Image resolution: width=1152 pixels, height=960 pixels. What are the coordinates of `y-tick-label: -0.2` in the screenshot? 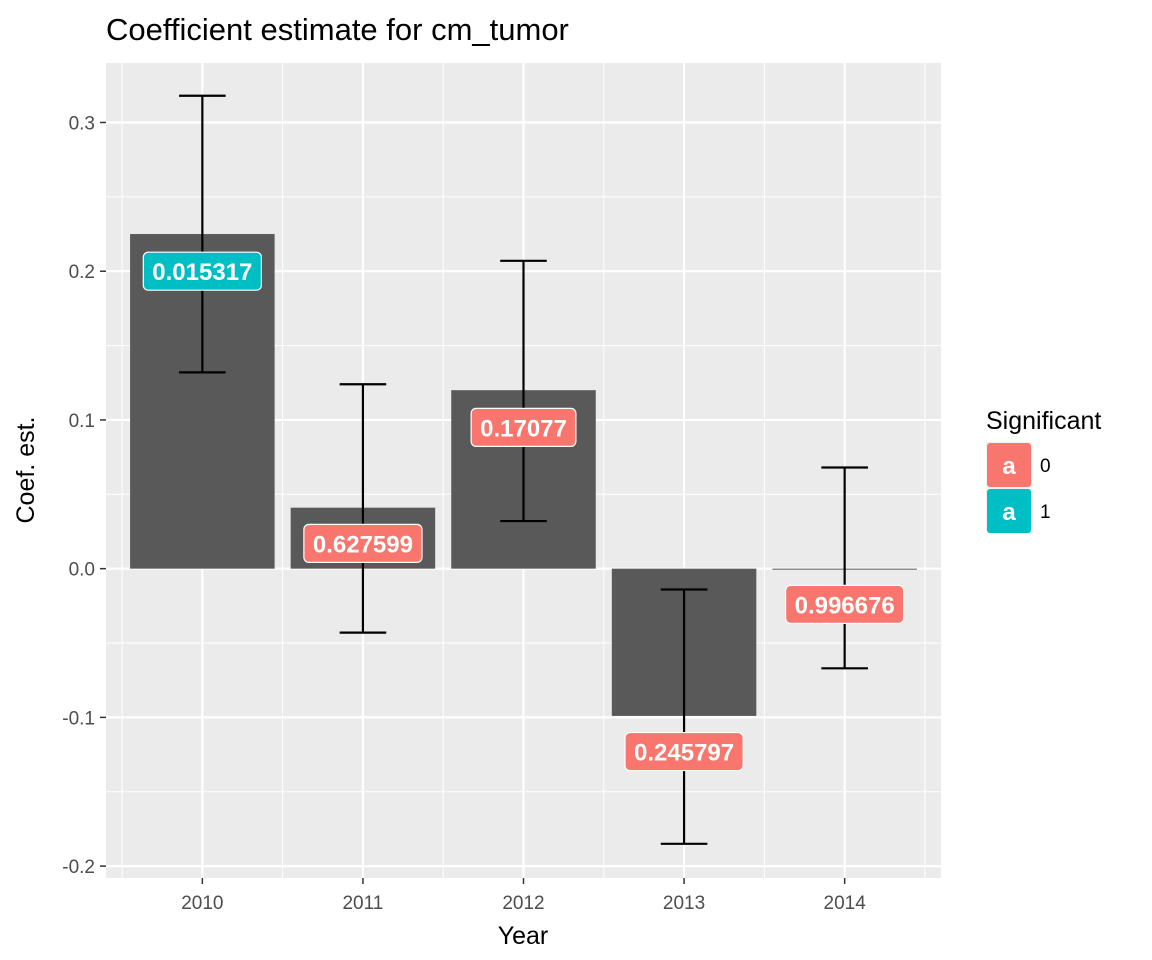 It's located at (78, 867).